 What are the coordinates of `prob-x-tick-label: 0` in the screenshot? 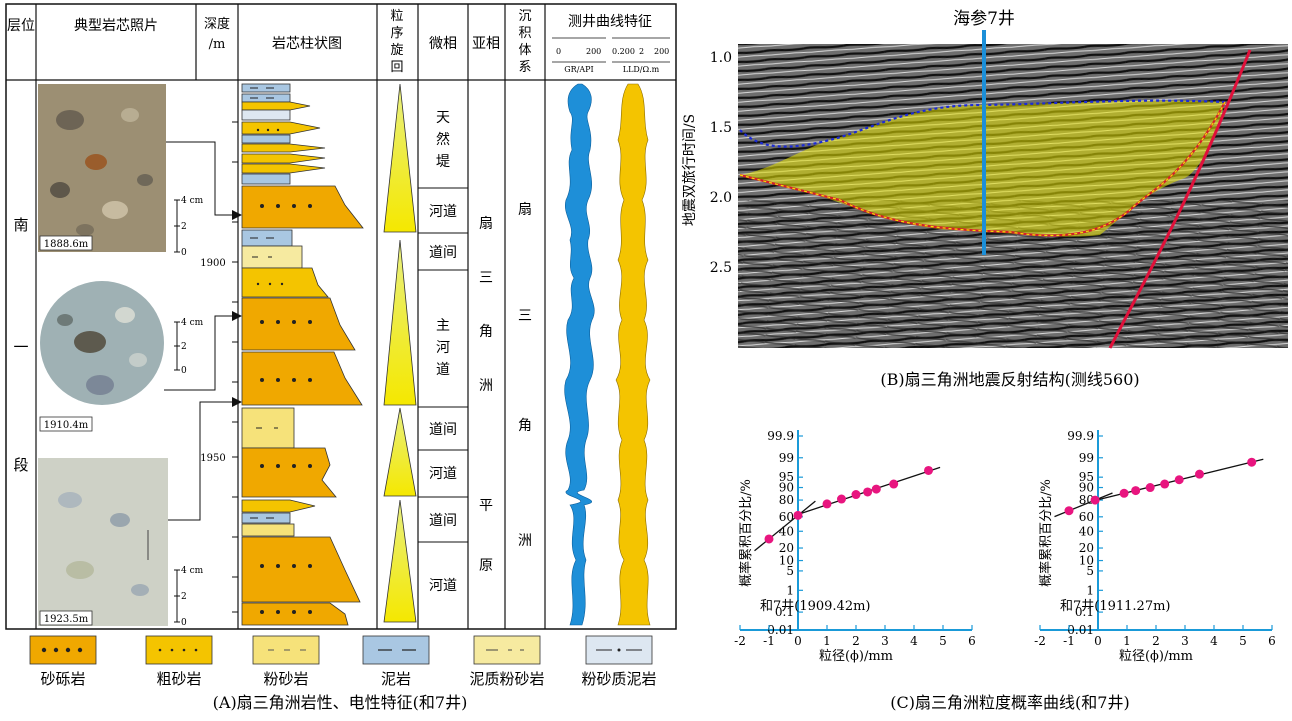 It's located at (798, 641).